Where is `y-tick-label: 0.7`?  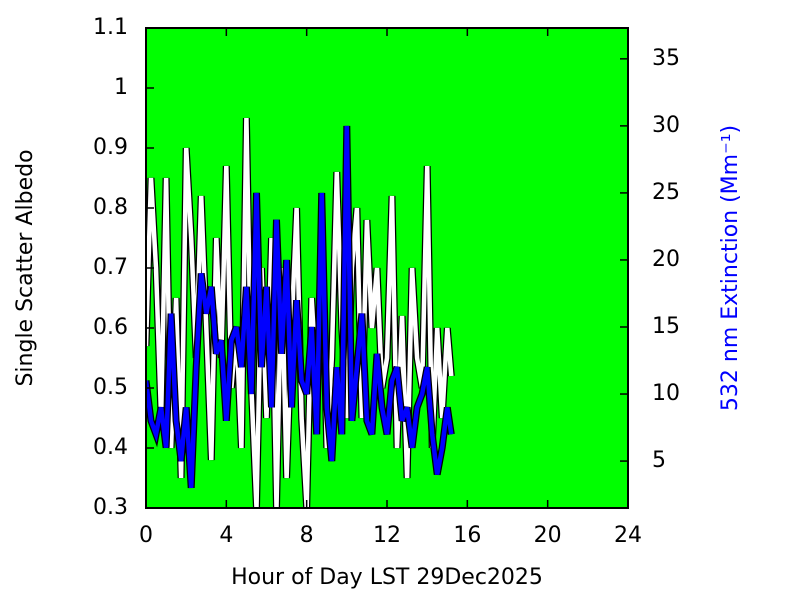 y-tick-label: 0.7 is located at coordinates (110, 267).